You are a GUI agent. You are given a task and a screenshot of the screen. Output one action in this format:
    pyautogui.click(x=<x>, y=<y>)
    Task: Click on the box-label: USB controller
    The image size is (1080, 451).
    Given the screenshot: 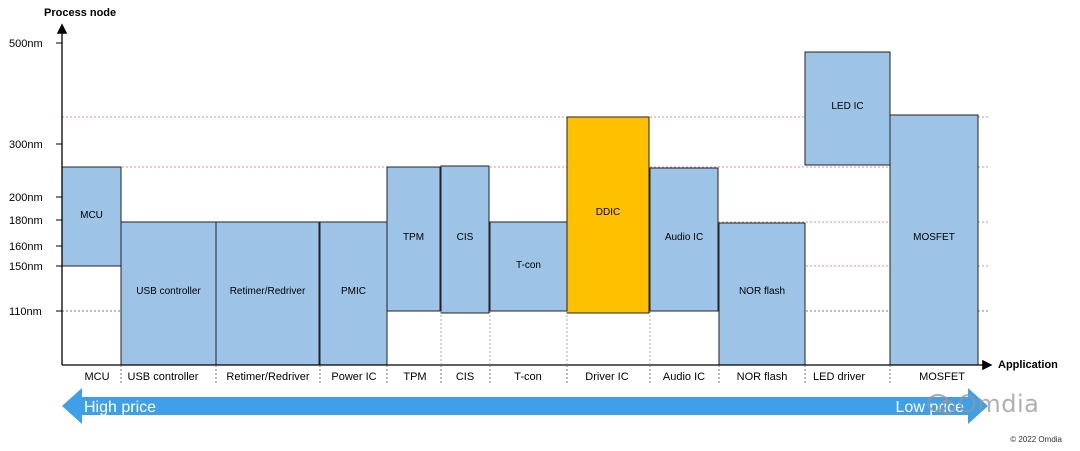 What is the action you would take?
    pyautogui.click(x=168, y=291)
    